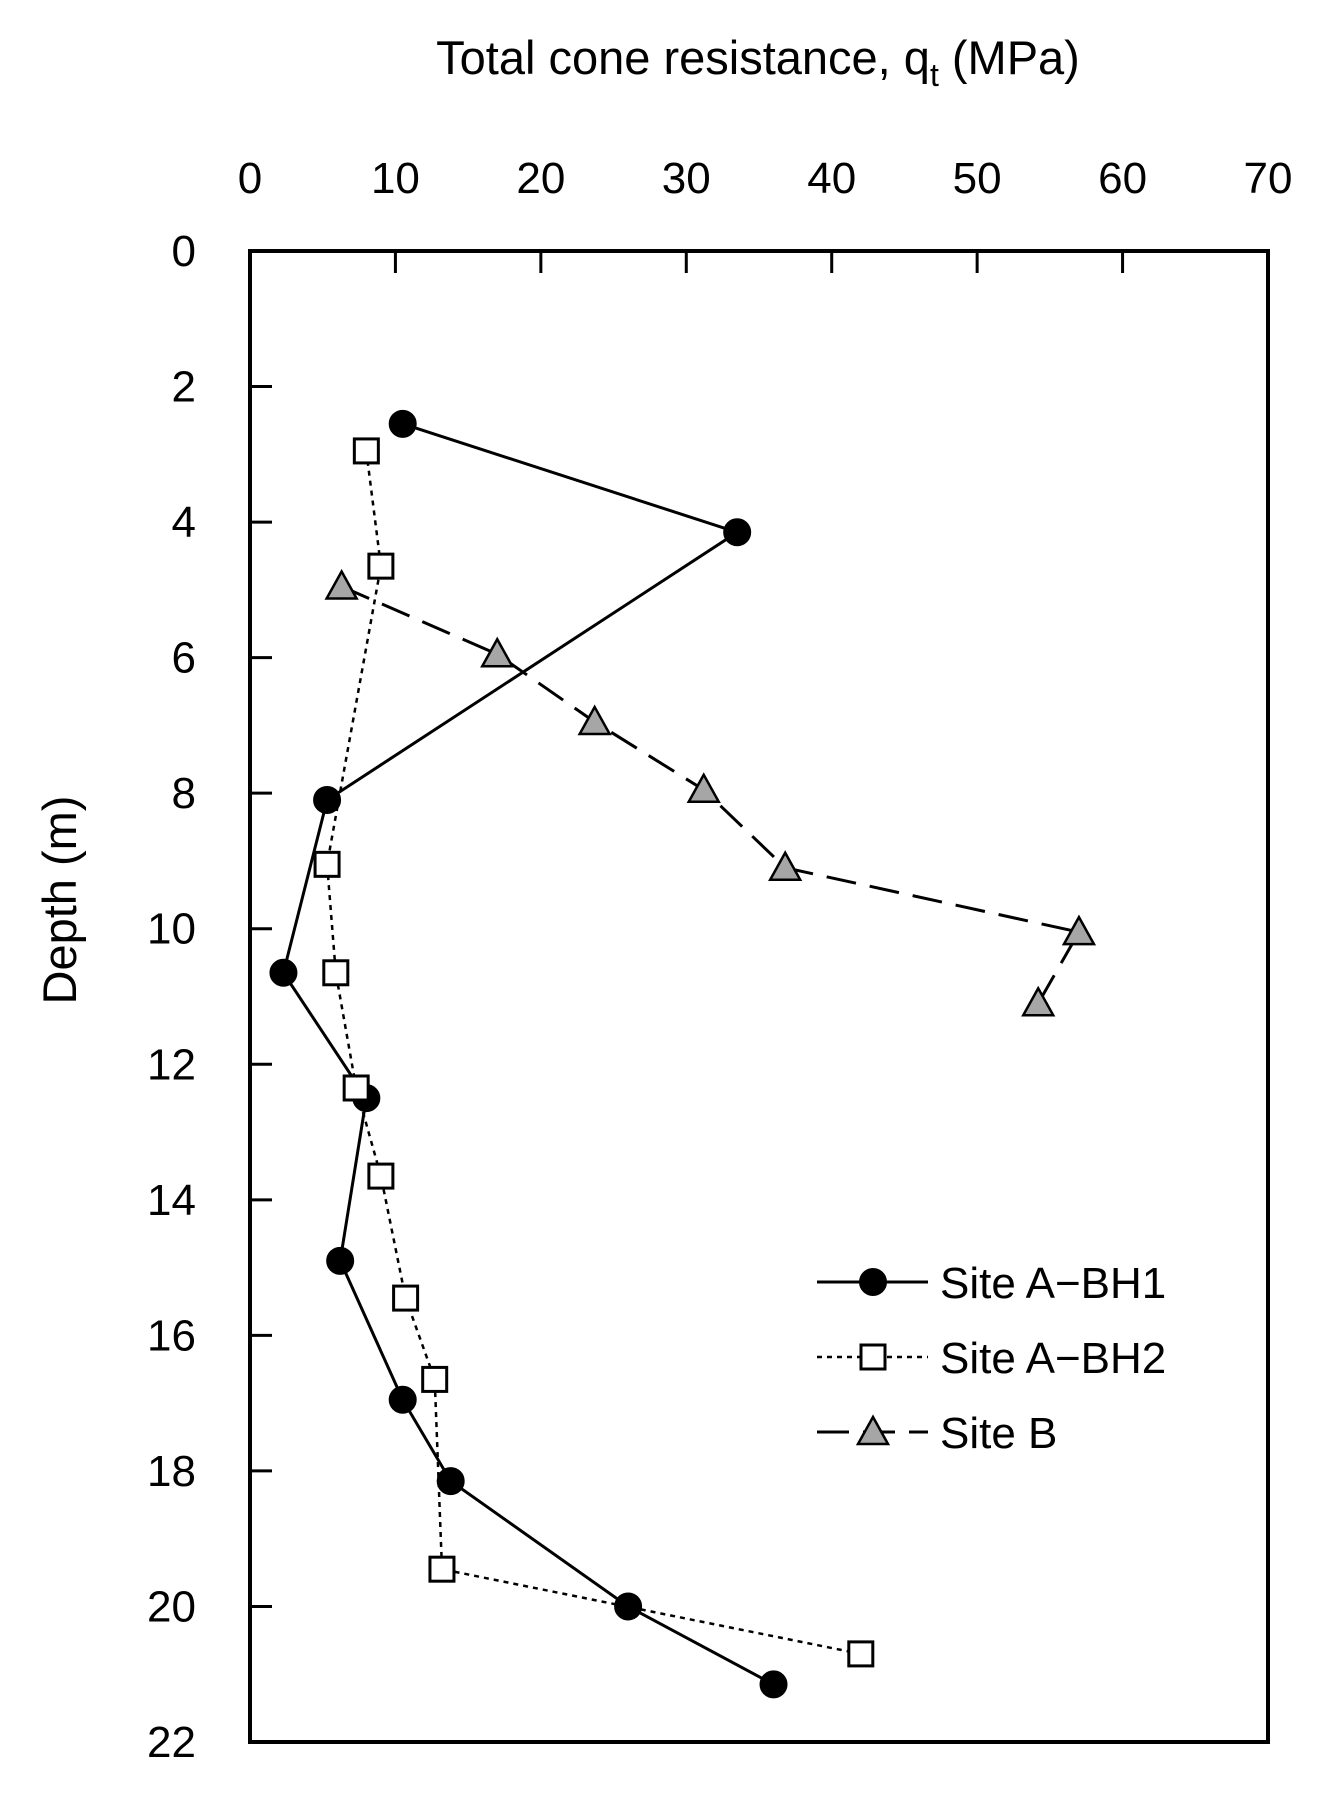  I want to click on legend-item-site-a-bh1: Site A−BH1, so click(991, 1283).